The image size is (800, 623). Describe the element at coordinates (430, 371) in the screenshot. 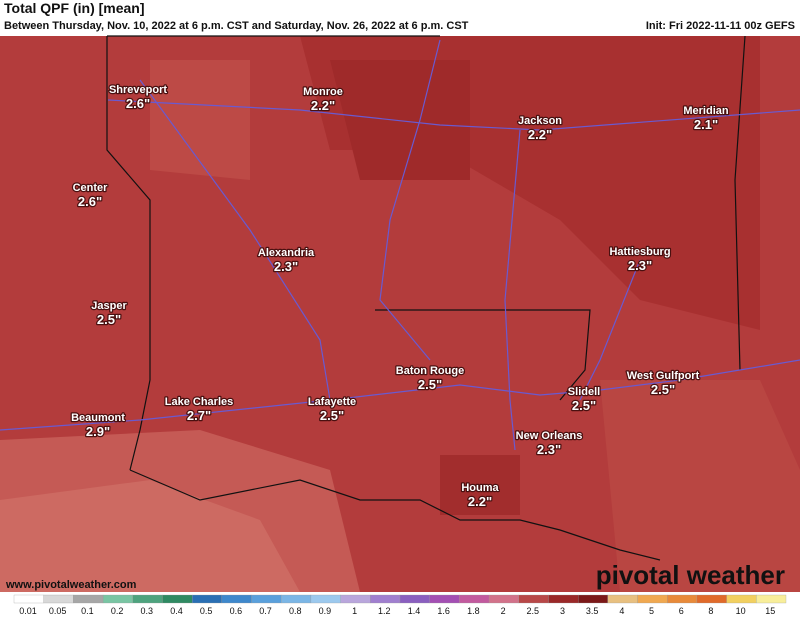

I see `city-name: Baton Rouge` at that location.